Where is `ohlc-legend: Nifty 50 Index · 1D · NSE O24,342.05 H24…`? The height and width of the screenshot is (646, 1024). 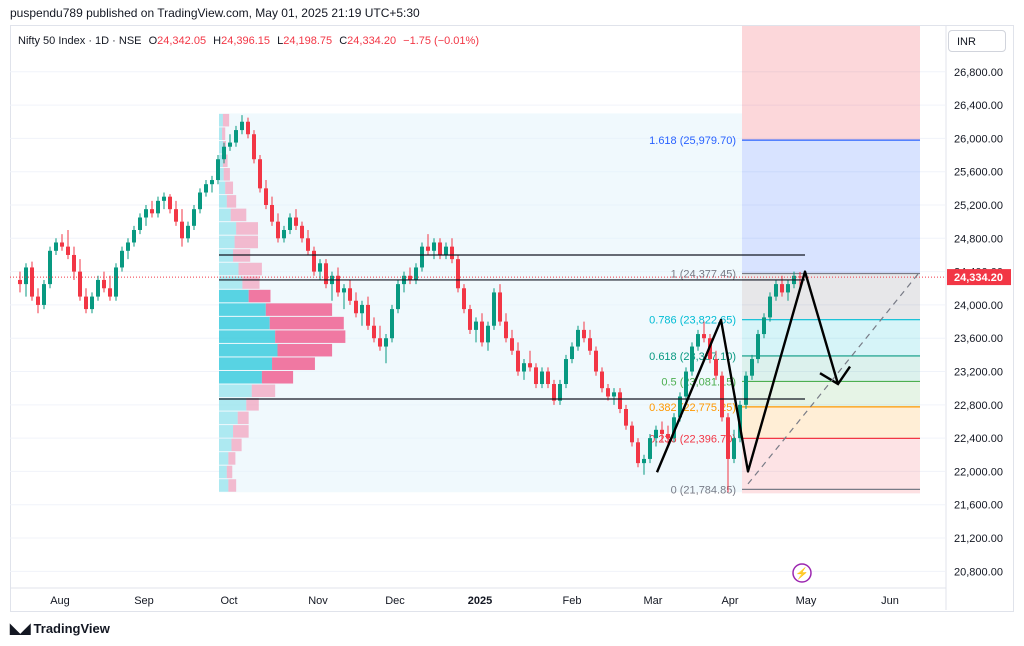
ohlc-legend: Nifty 50 Index · 1D · NSE O24,342.05 H24… is located at coordinates (248, 41).